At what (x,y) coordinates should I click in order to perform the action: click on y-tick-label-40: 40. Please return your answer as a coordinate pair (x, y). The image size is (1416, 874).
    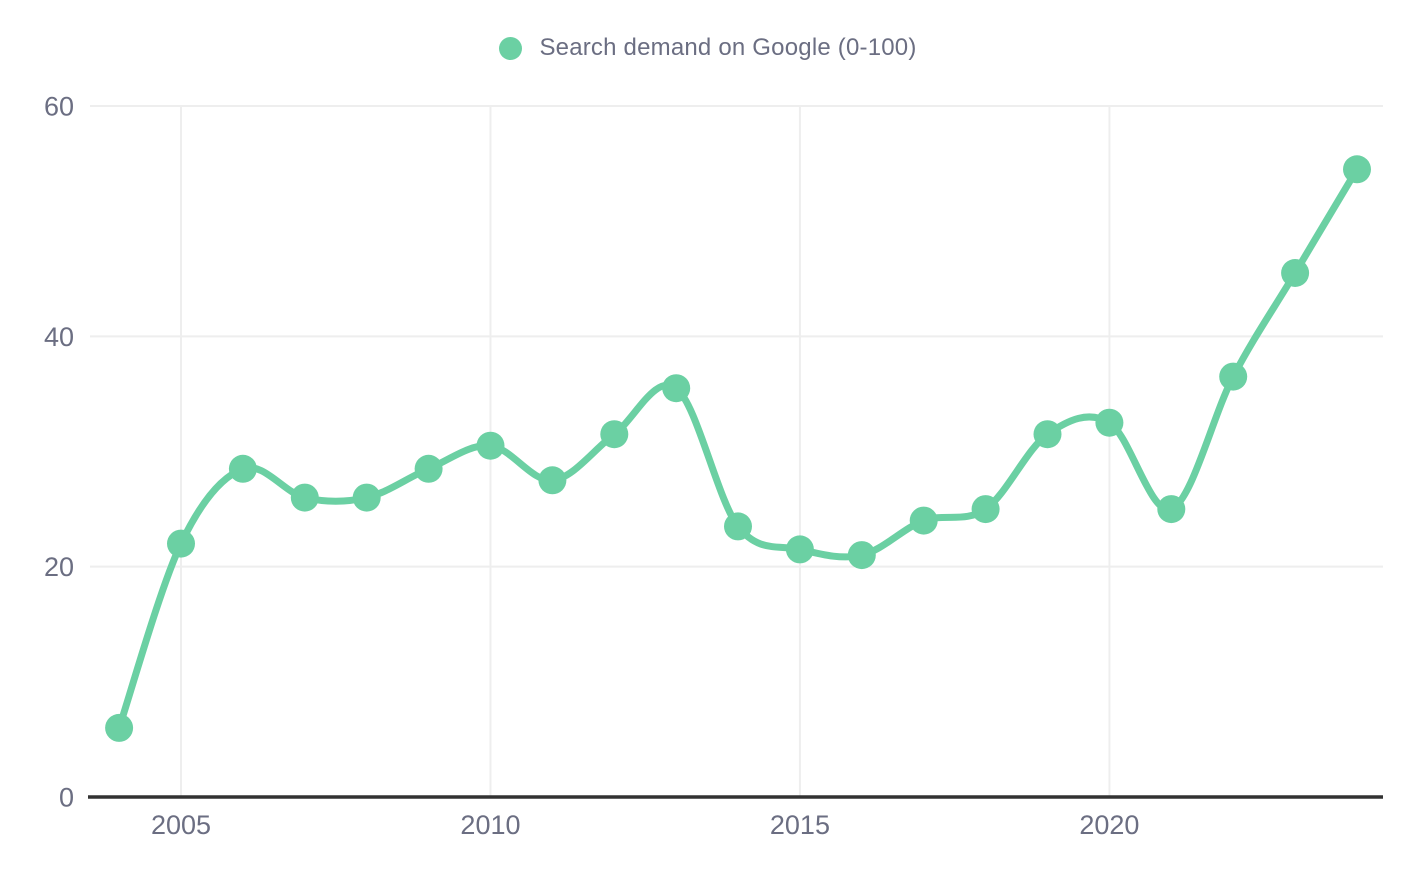
    Looking at the image, I should click on (59, 337).